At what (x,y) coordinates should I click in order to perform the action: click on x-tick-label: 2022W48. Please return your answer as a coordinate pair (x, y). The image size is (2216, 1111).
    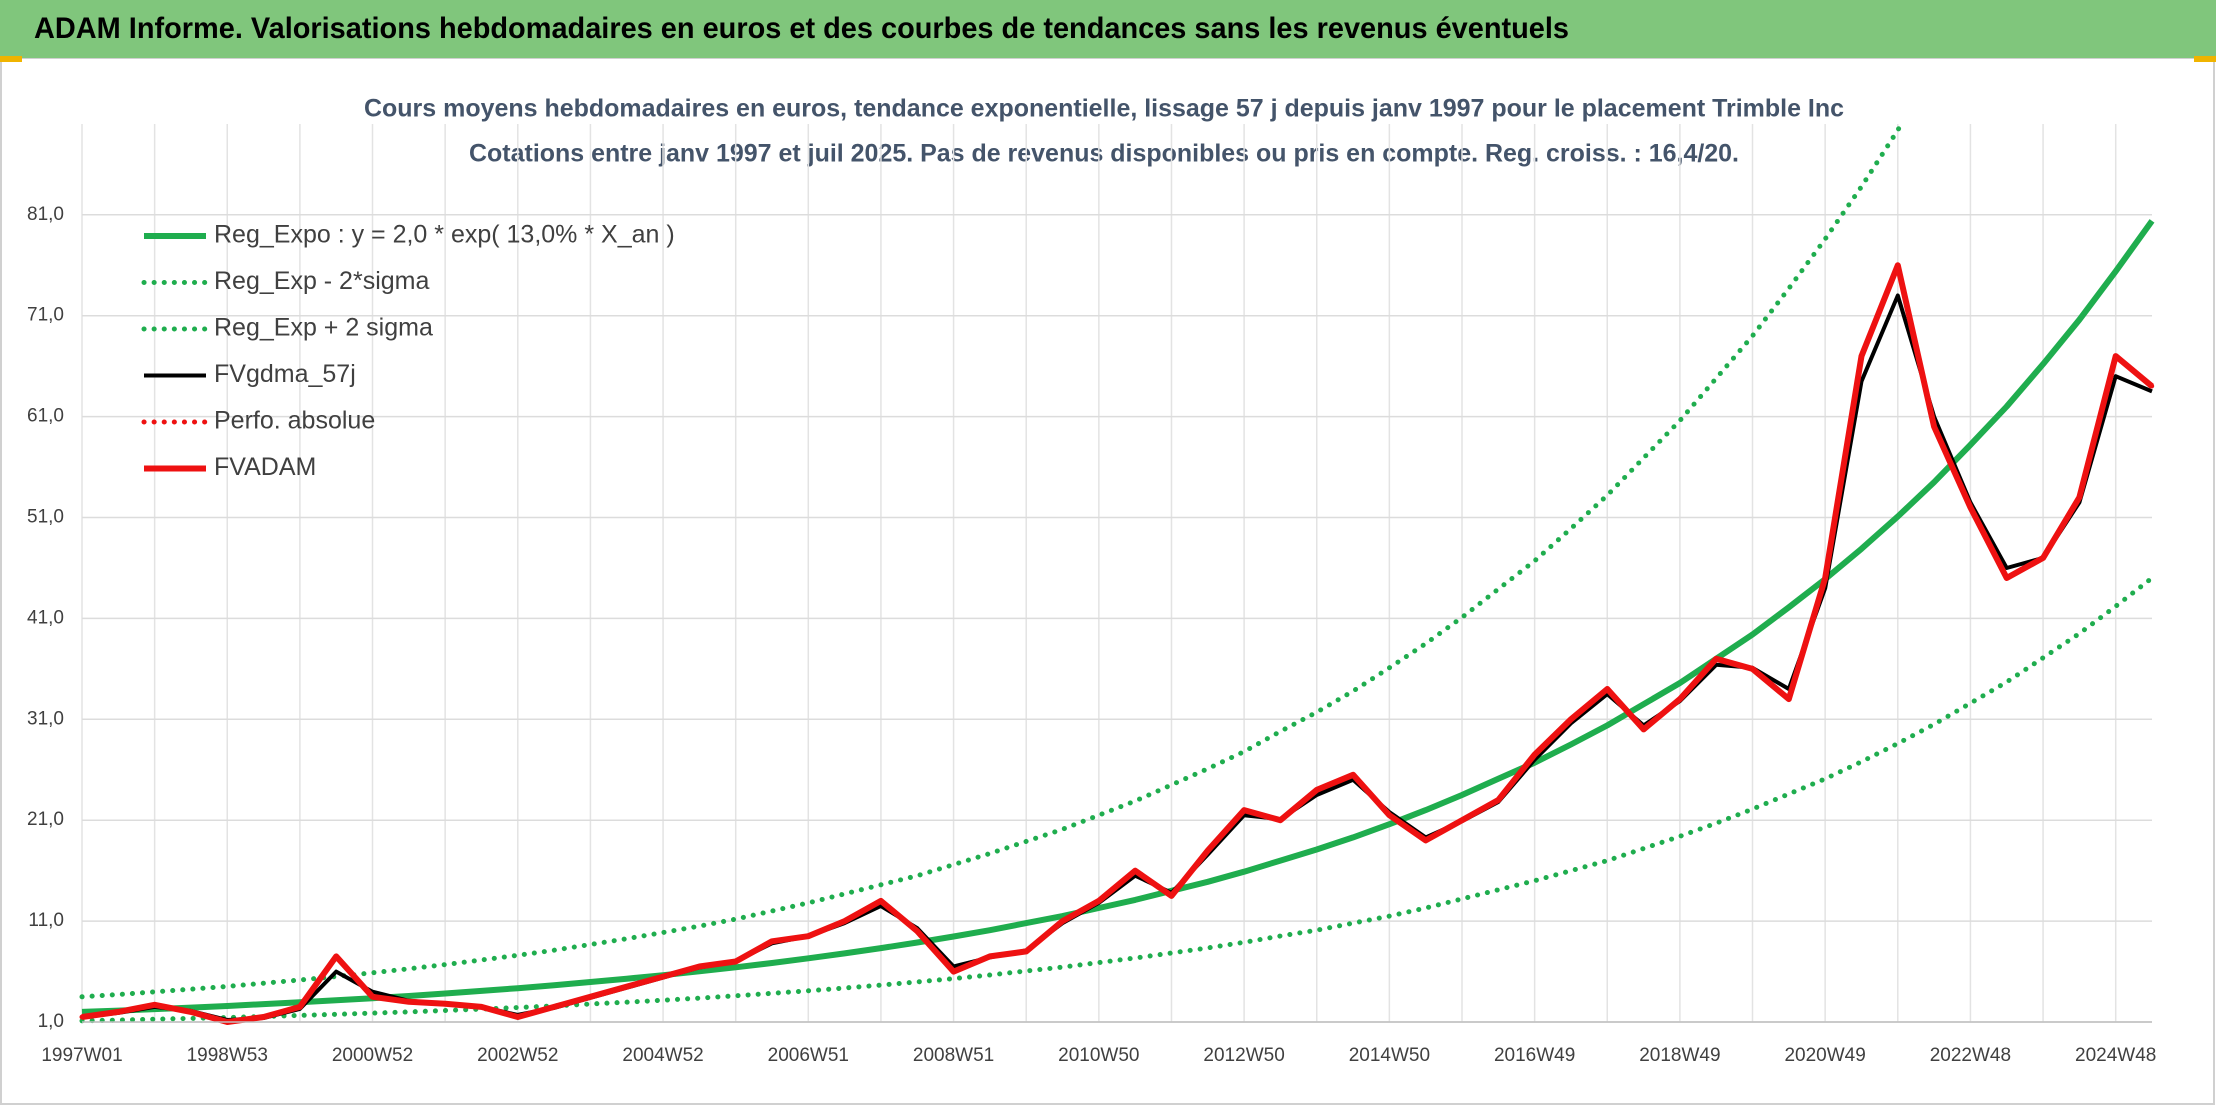
    Looking at the image, I should click on (1970, 1055).